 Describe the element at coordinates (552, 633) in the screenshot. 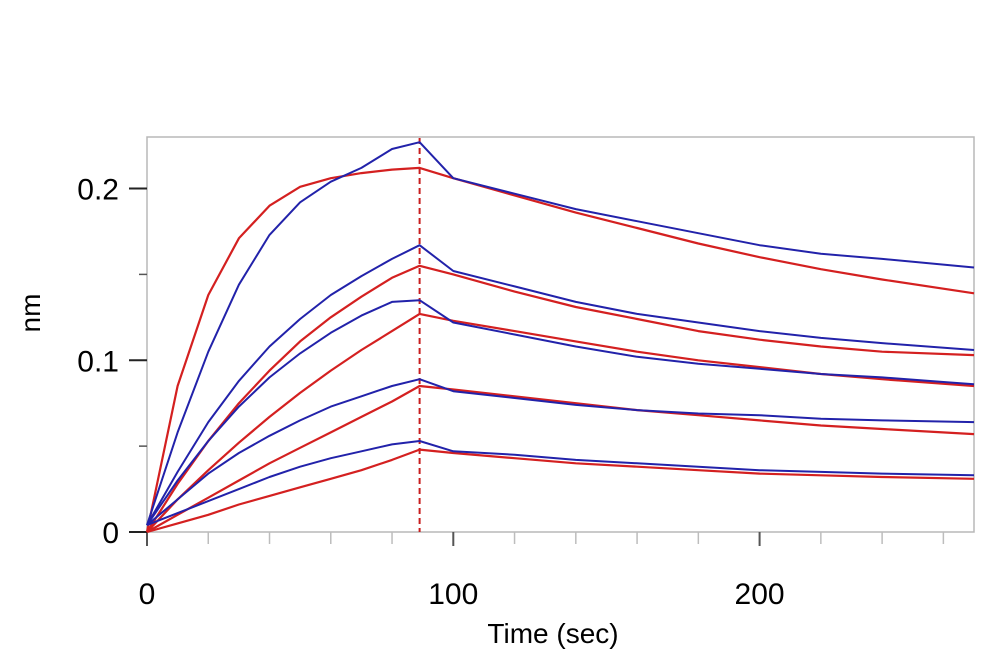

I see `x-axis-title: Time (sec)` at that location.